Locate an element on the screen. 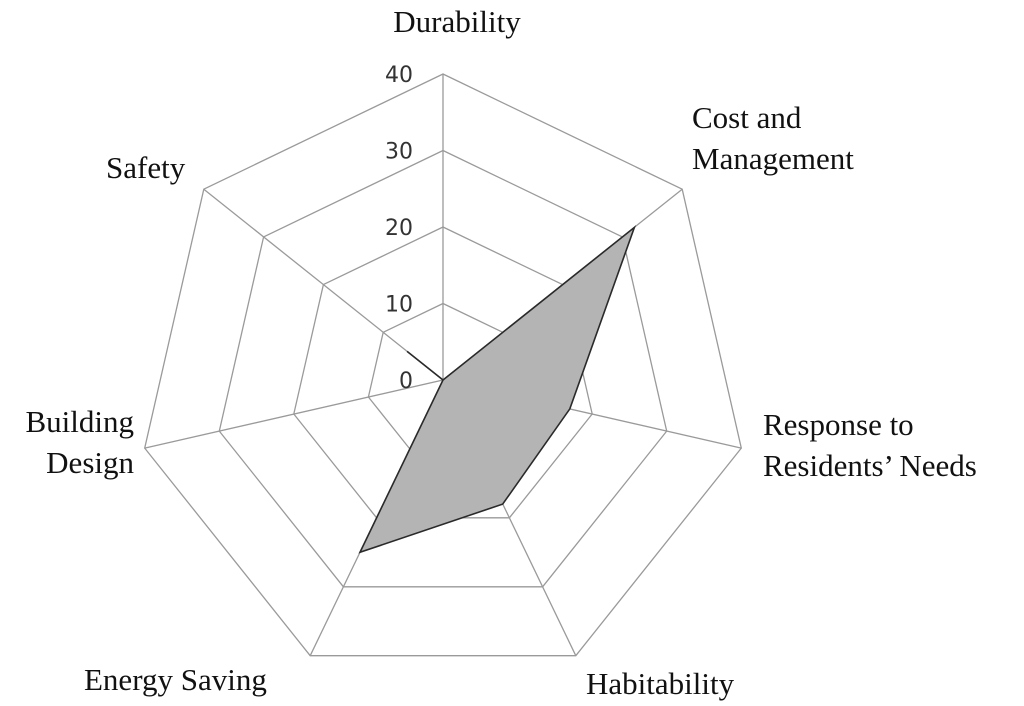 The image size is (1024, 706). axis-label: Durability is located at coordinates (457, 21).